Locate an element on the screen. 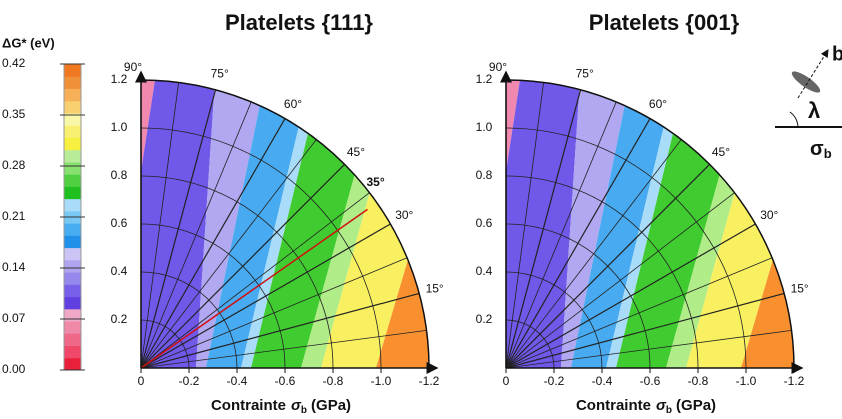 Image resolution: width=842 pixels, height=419 pixels. chart-title: Platelets {111} is located at coordinates (299, 22).